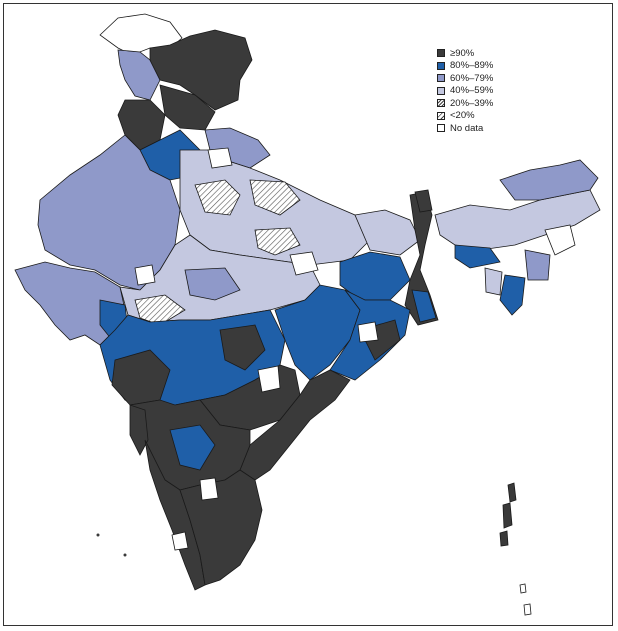 This screenshot has height=631, width=618. Describe the element at coordinates (472, 66) in the screenshot. I see `legend-label: 80%–89%` at that location.